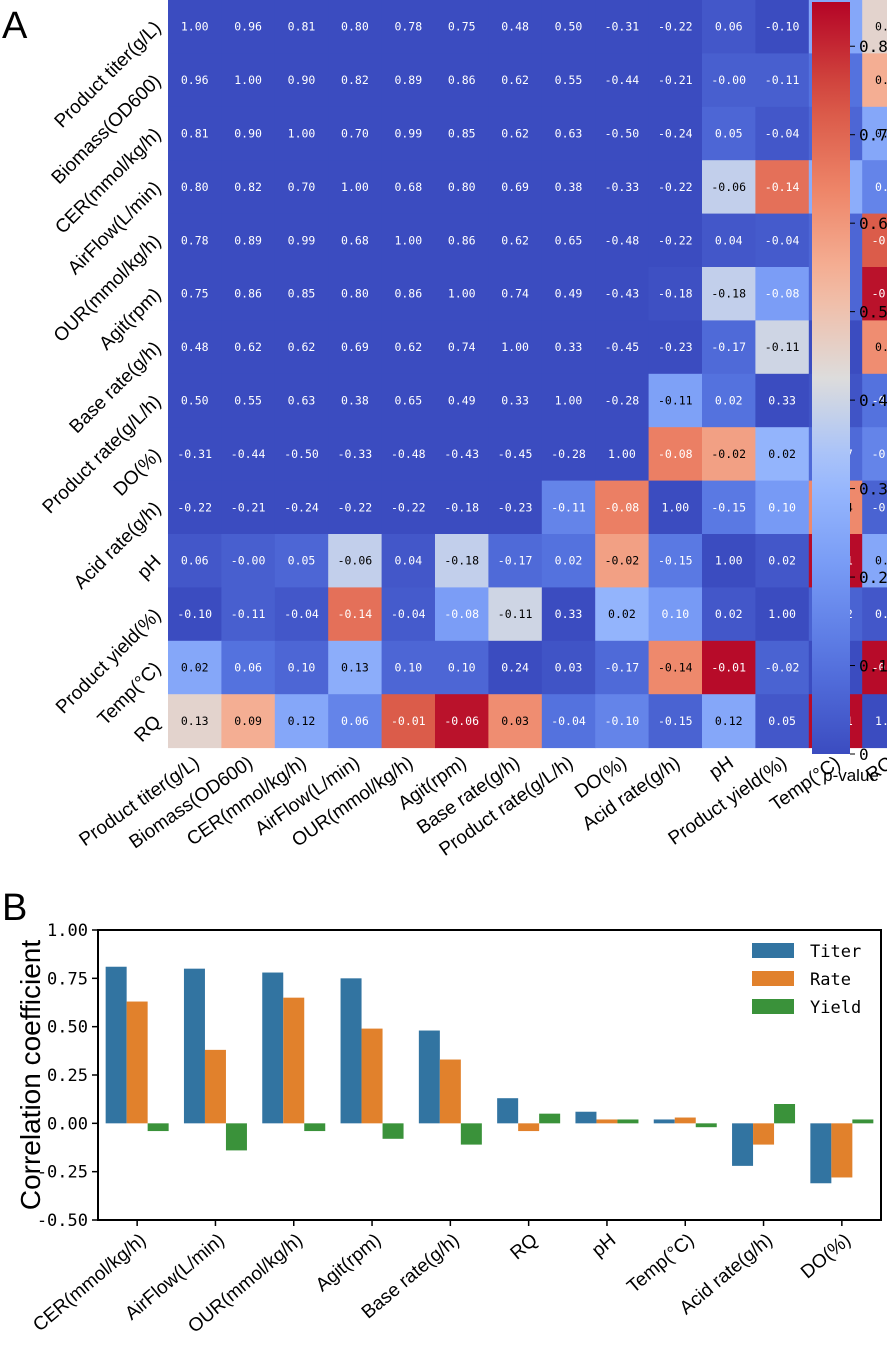  What do you see at coordinates (408, 27) in the screenshot?
I see `heatmap-cell-value: 0.78` at bounding box center [408, 27].